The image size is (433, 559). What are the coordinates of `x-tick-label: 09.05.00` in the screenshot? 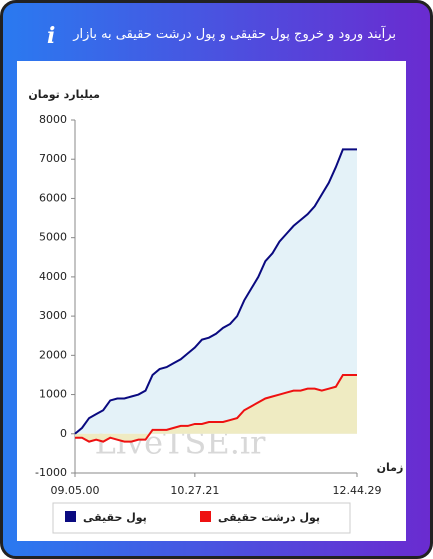 It's located at (75, 490).